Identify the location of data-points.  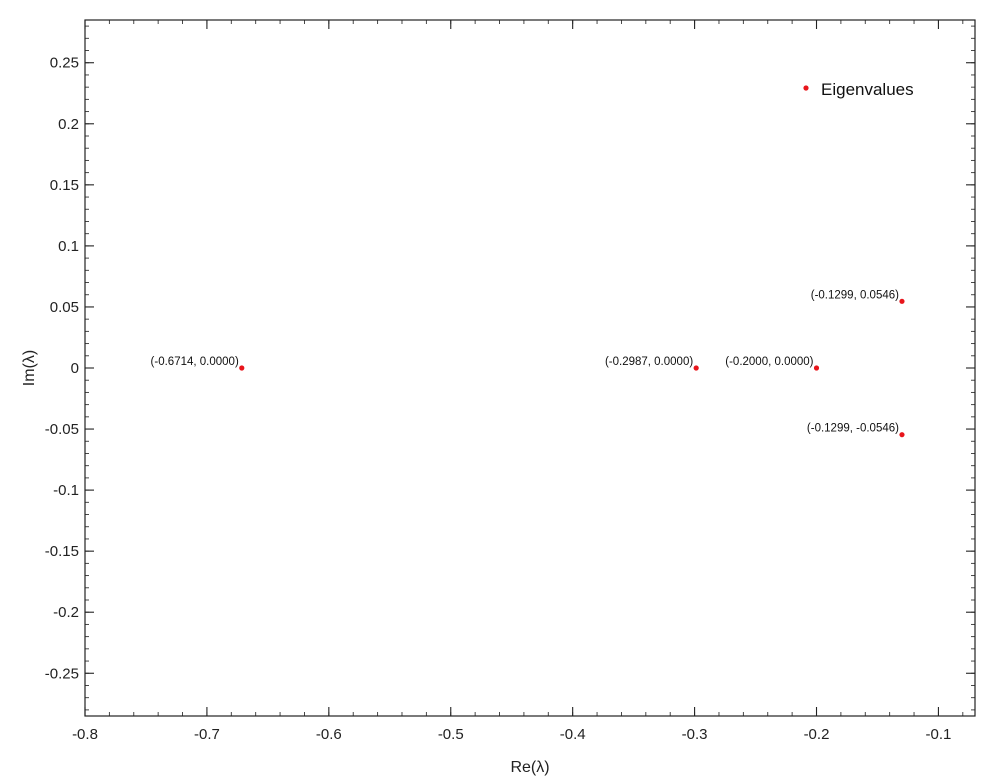
(572, 368).